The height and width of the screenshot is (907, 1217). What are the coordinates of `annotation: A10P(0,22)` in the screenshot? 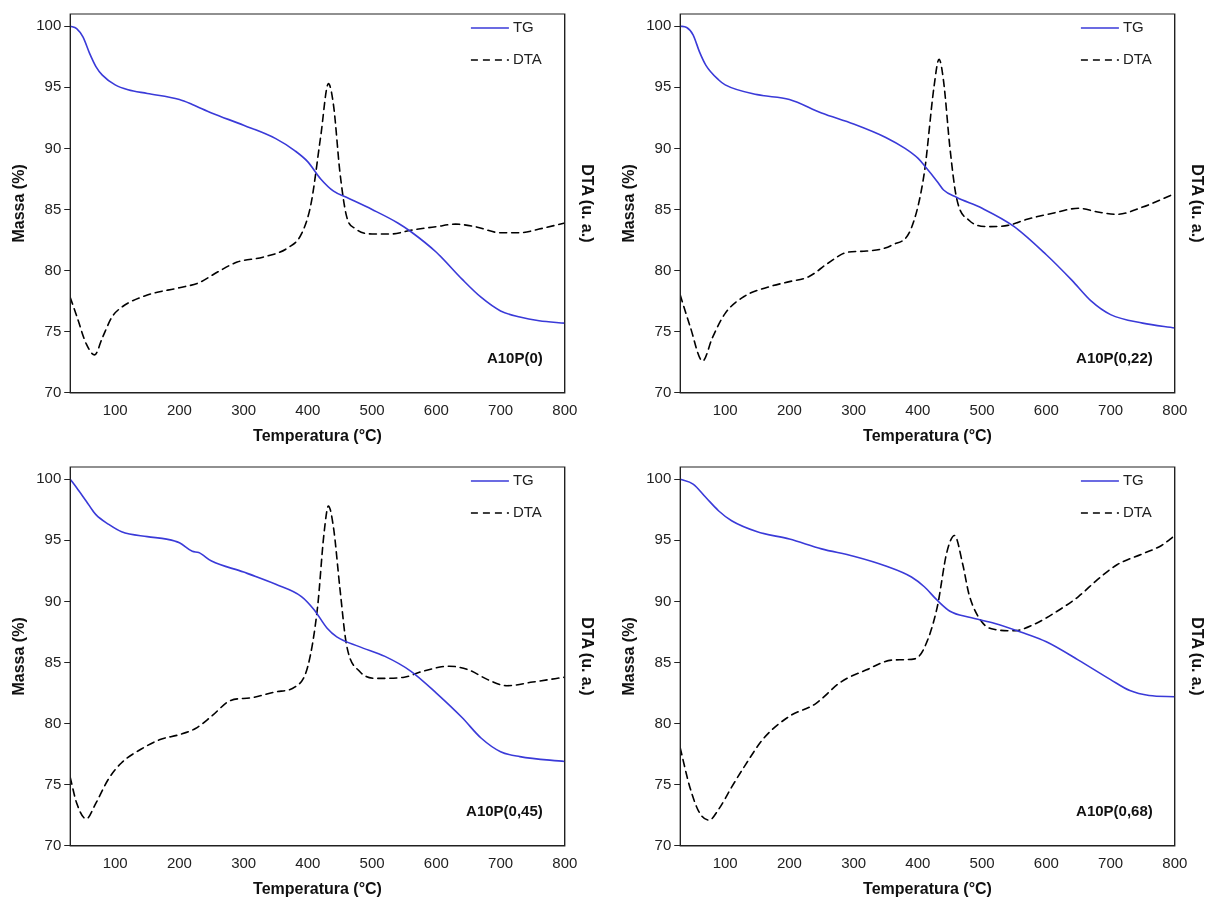 It's located at (1114, 357).